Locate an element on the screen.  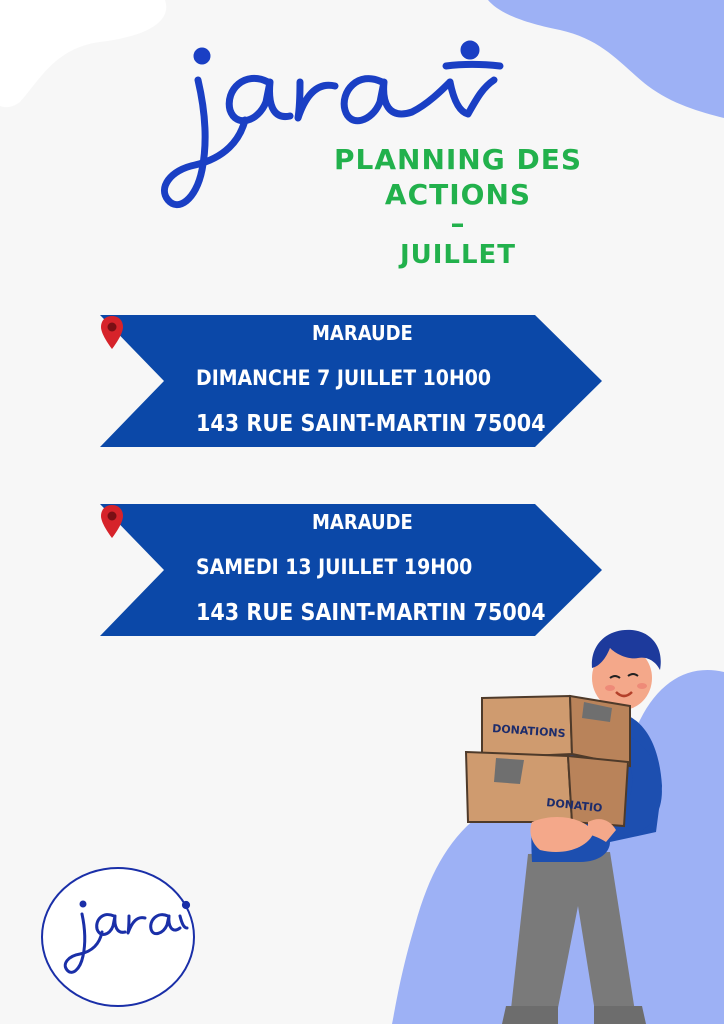
volunteer-with-boxes-illustration: DONATIONS DONATIO is located at coordinates (563, 826).